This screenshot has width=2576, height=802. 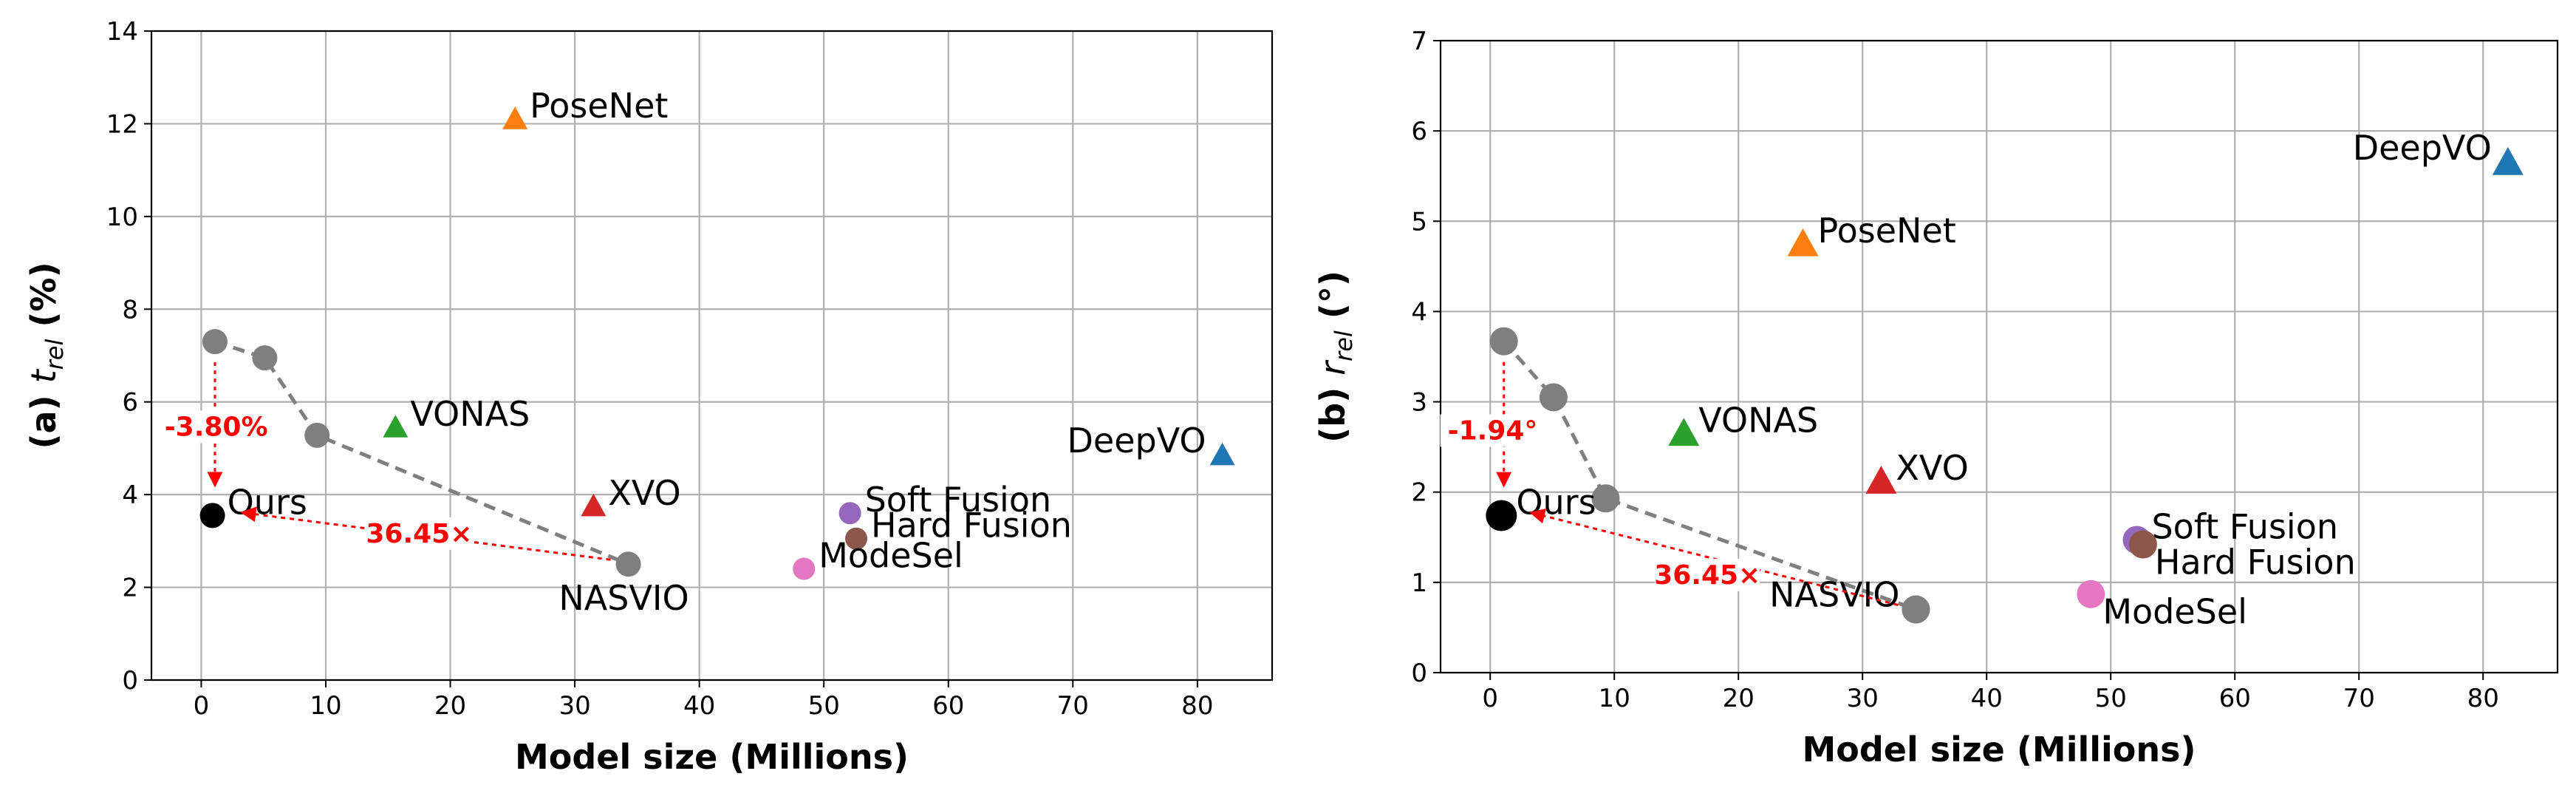 What do you see at coordinates (1333, 300) in the screenshot?
I see `y-label-unit: (°)` at bounding box center [1333, 300].